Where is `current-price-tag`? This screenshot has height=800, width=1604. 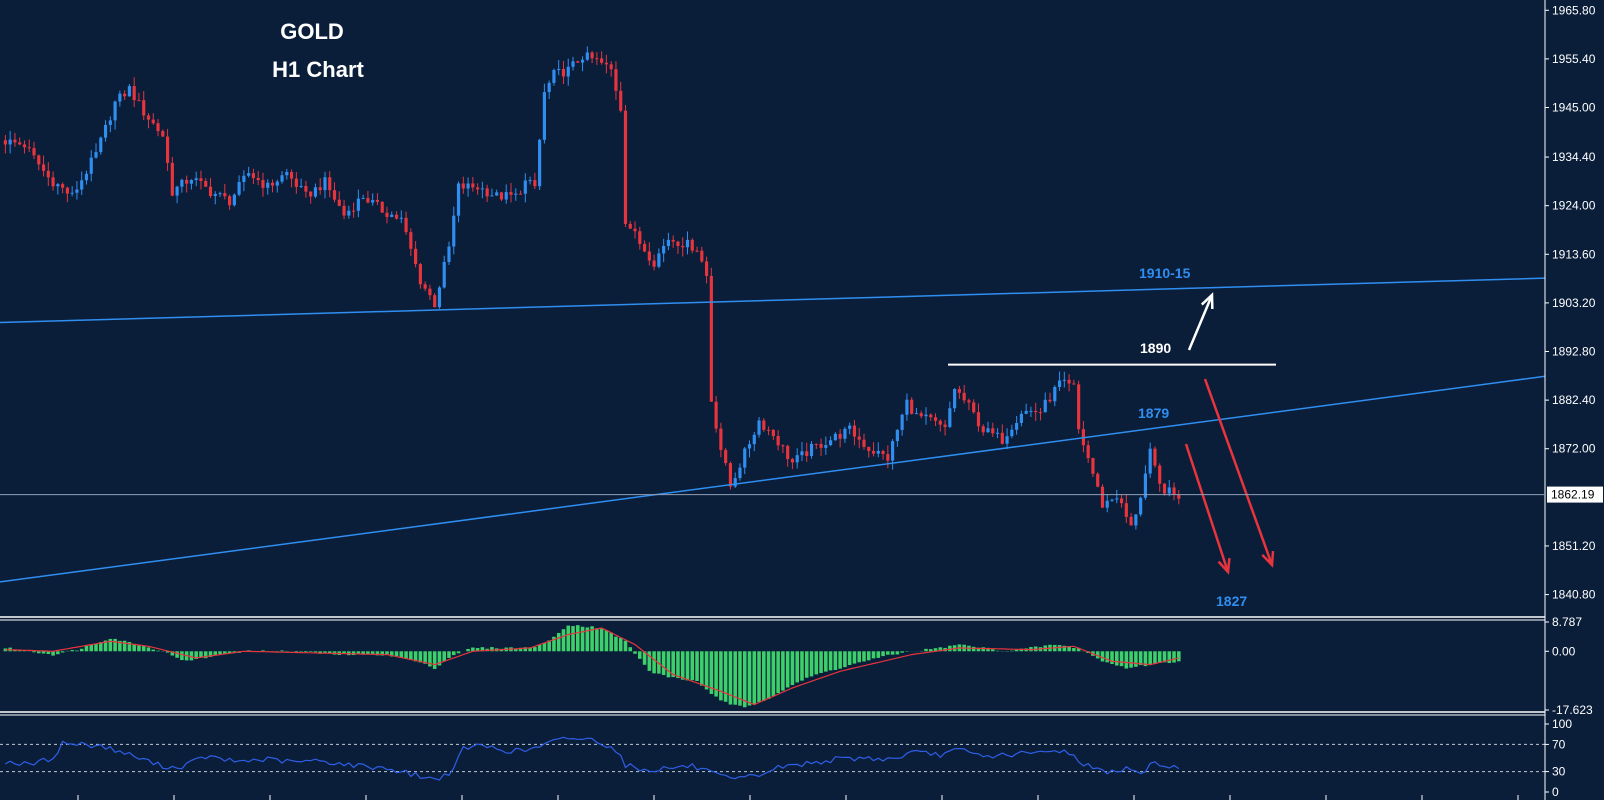 current-price-tag is located at coordinates (1575, 494).